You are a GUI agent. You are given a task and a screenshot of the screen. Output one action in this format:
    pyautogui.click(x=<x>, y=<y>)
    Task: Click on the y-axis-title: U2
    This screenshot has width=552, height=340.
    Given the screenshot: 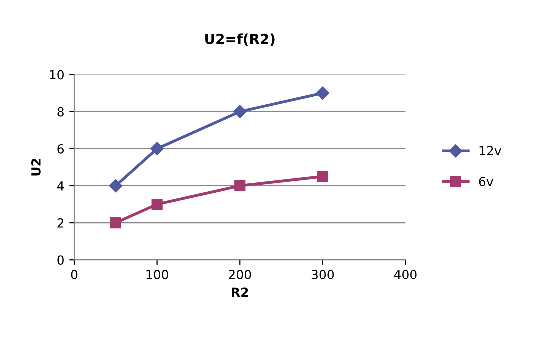 What is the action you would take?
    pyautogui.click(x=36, y=167)
    